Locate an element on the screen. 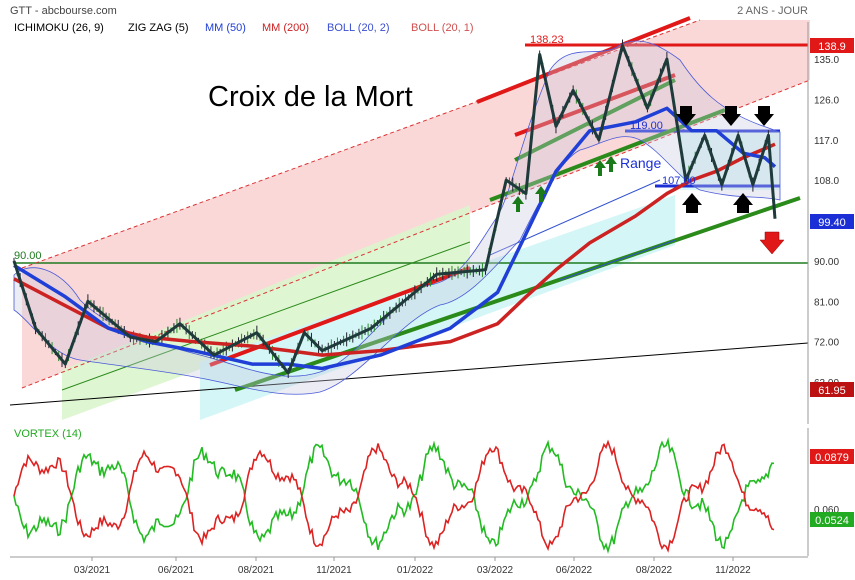 The height and width of the screenshot is (580, 855). y-tick-label: 81.00 is located at coordinates (826, 302).